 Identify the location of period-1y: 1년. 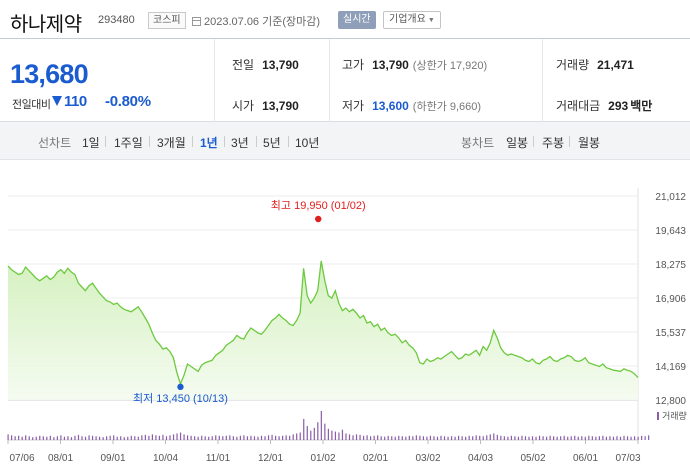
(209, 143).